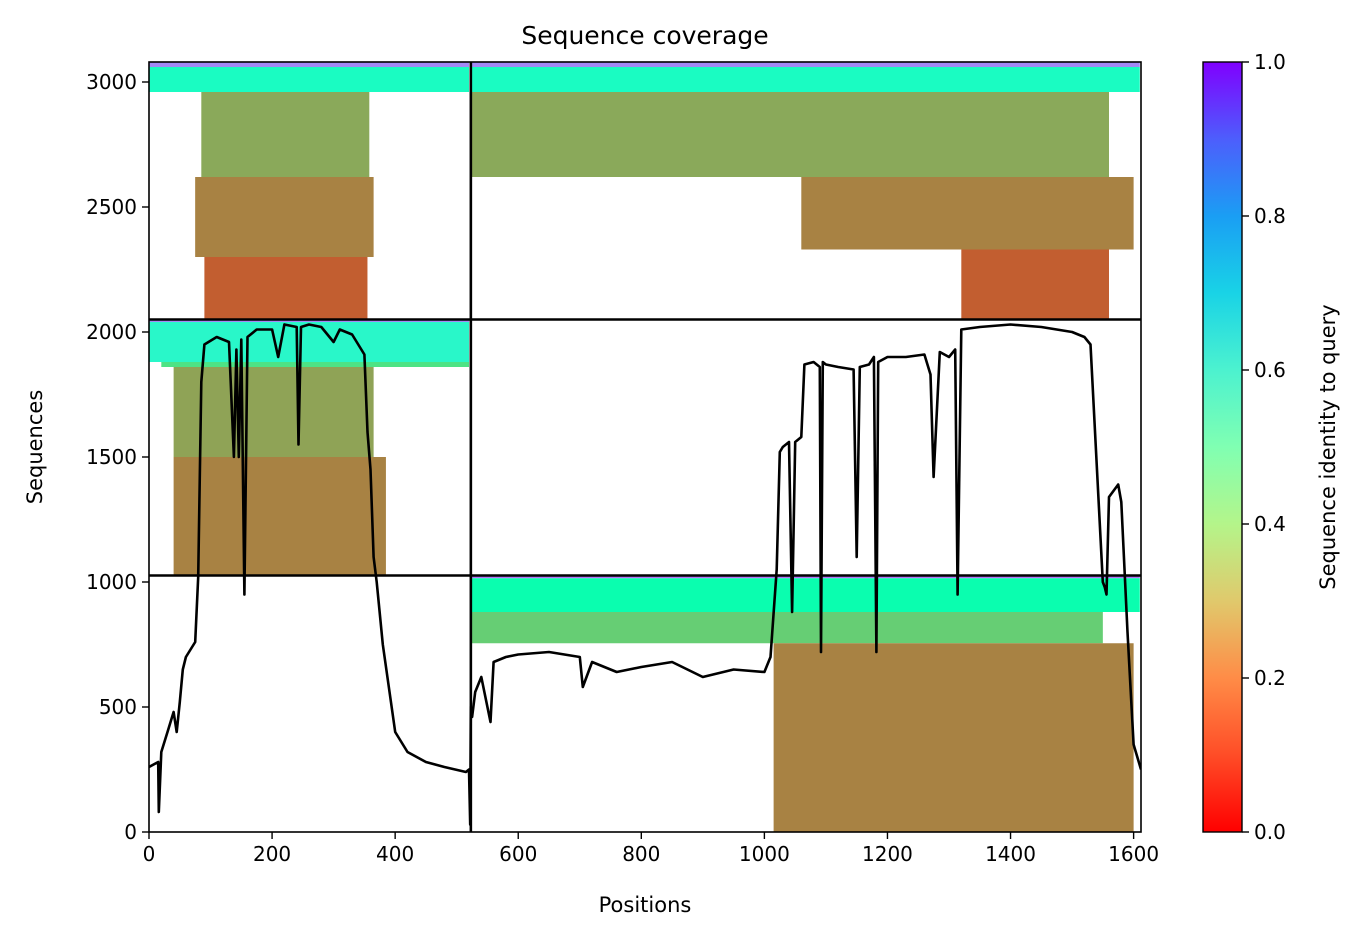 The width and height of the screenshot is (1364, 939). What do you see at coordinates (644, 35) in the screenshot?
I see `chart-title: Sequence coverage` at bounding box center [644, 35].